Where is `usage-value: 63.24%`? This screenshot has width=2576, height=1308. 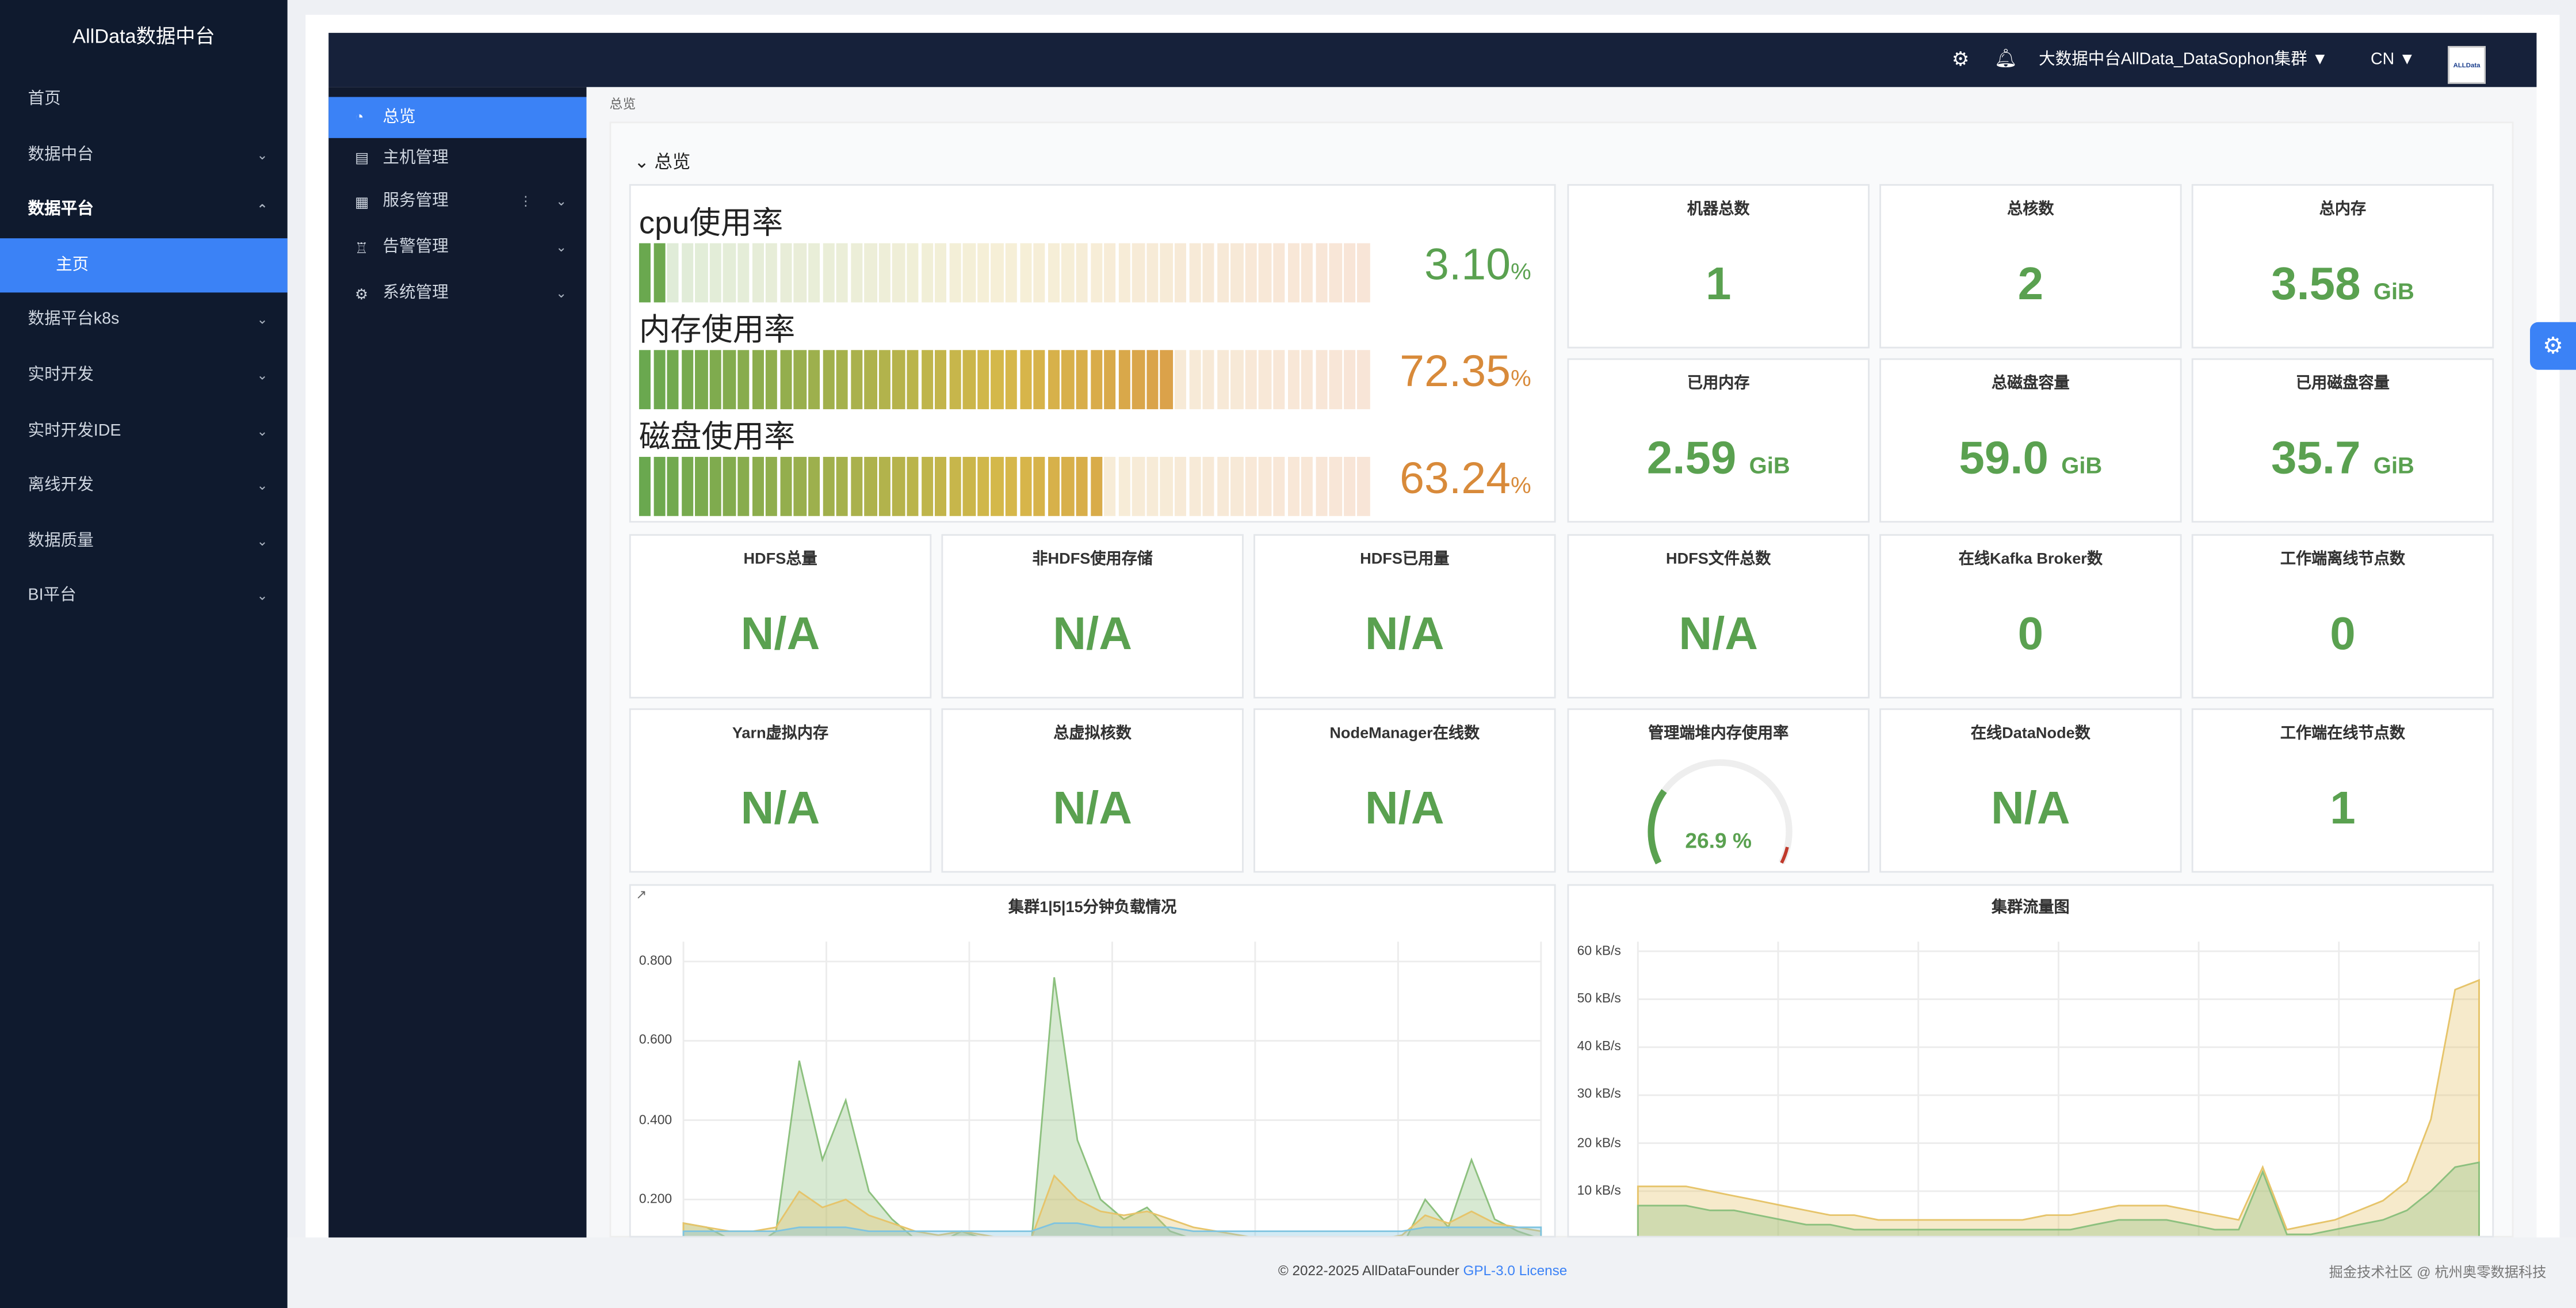 usage-value: 63.24% is located at coordinates (1465, 479).